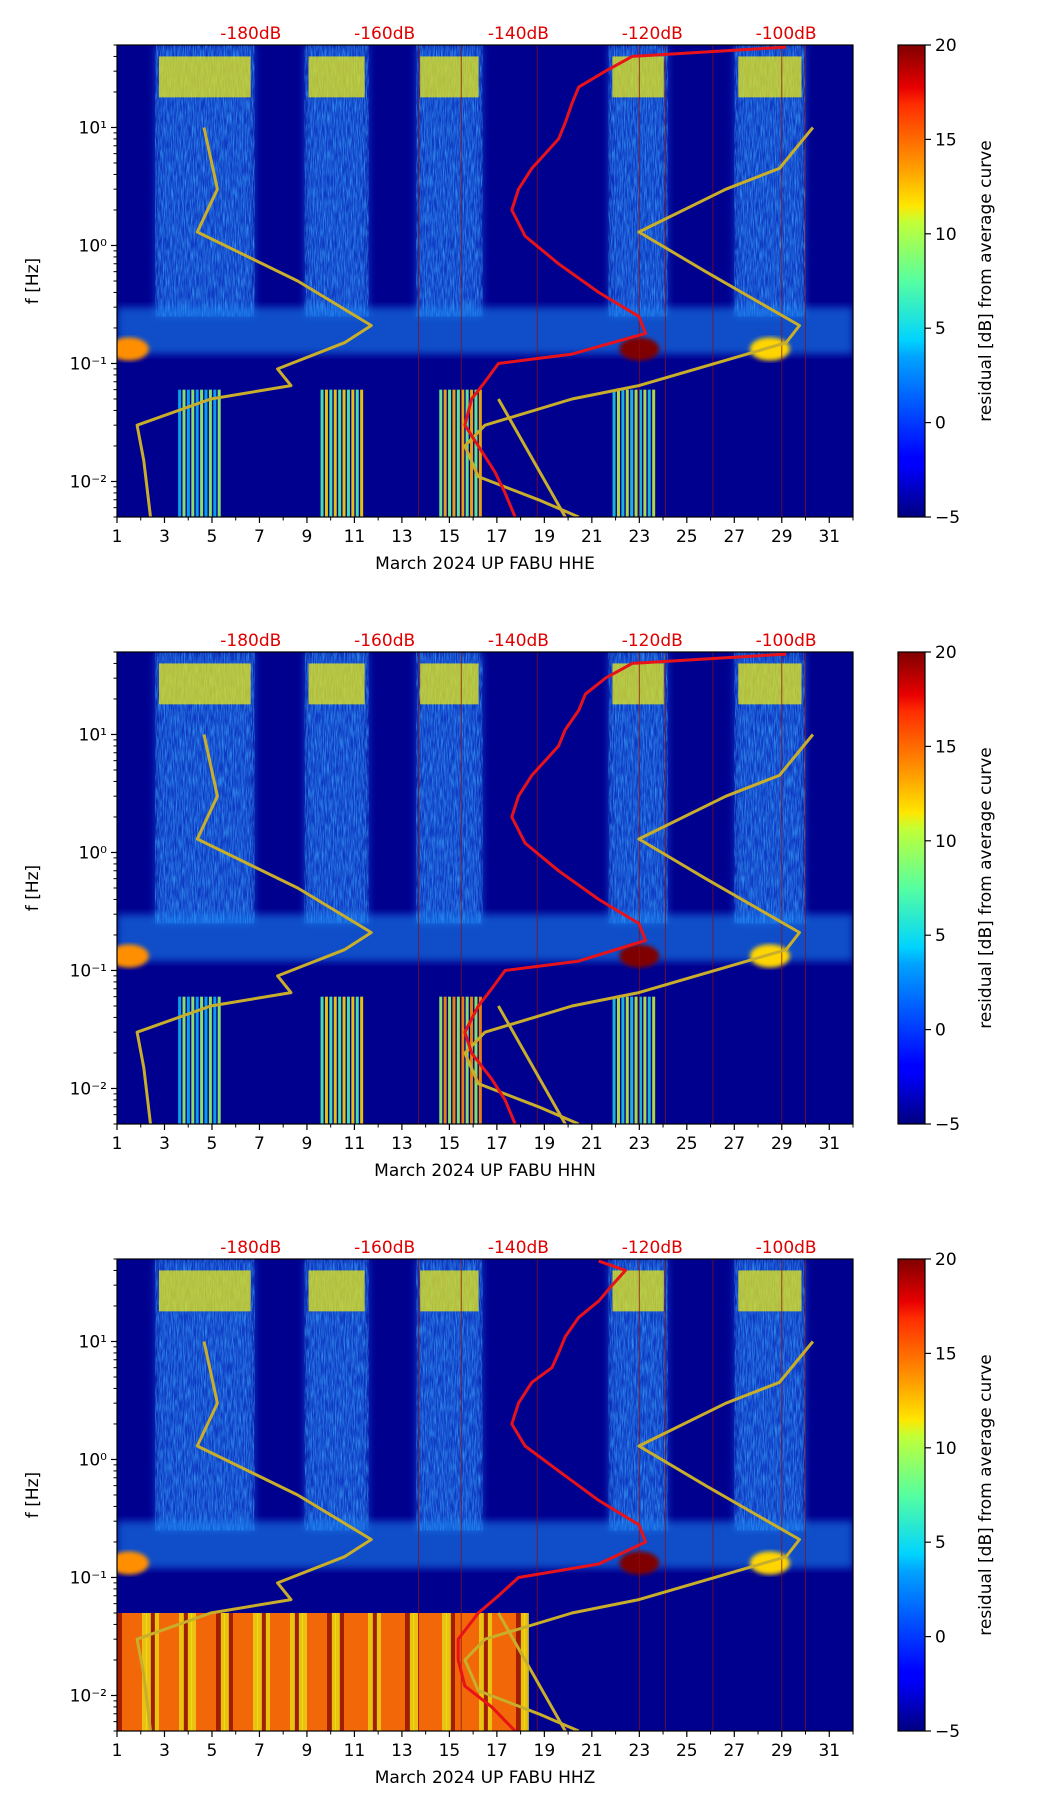  Describe the element at coordinates (485, 564) in the screenshot. I see `x-axis-label: March 2024 UP FABU HHE` at that location.